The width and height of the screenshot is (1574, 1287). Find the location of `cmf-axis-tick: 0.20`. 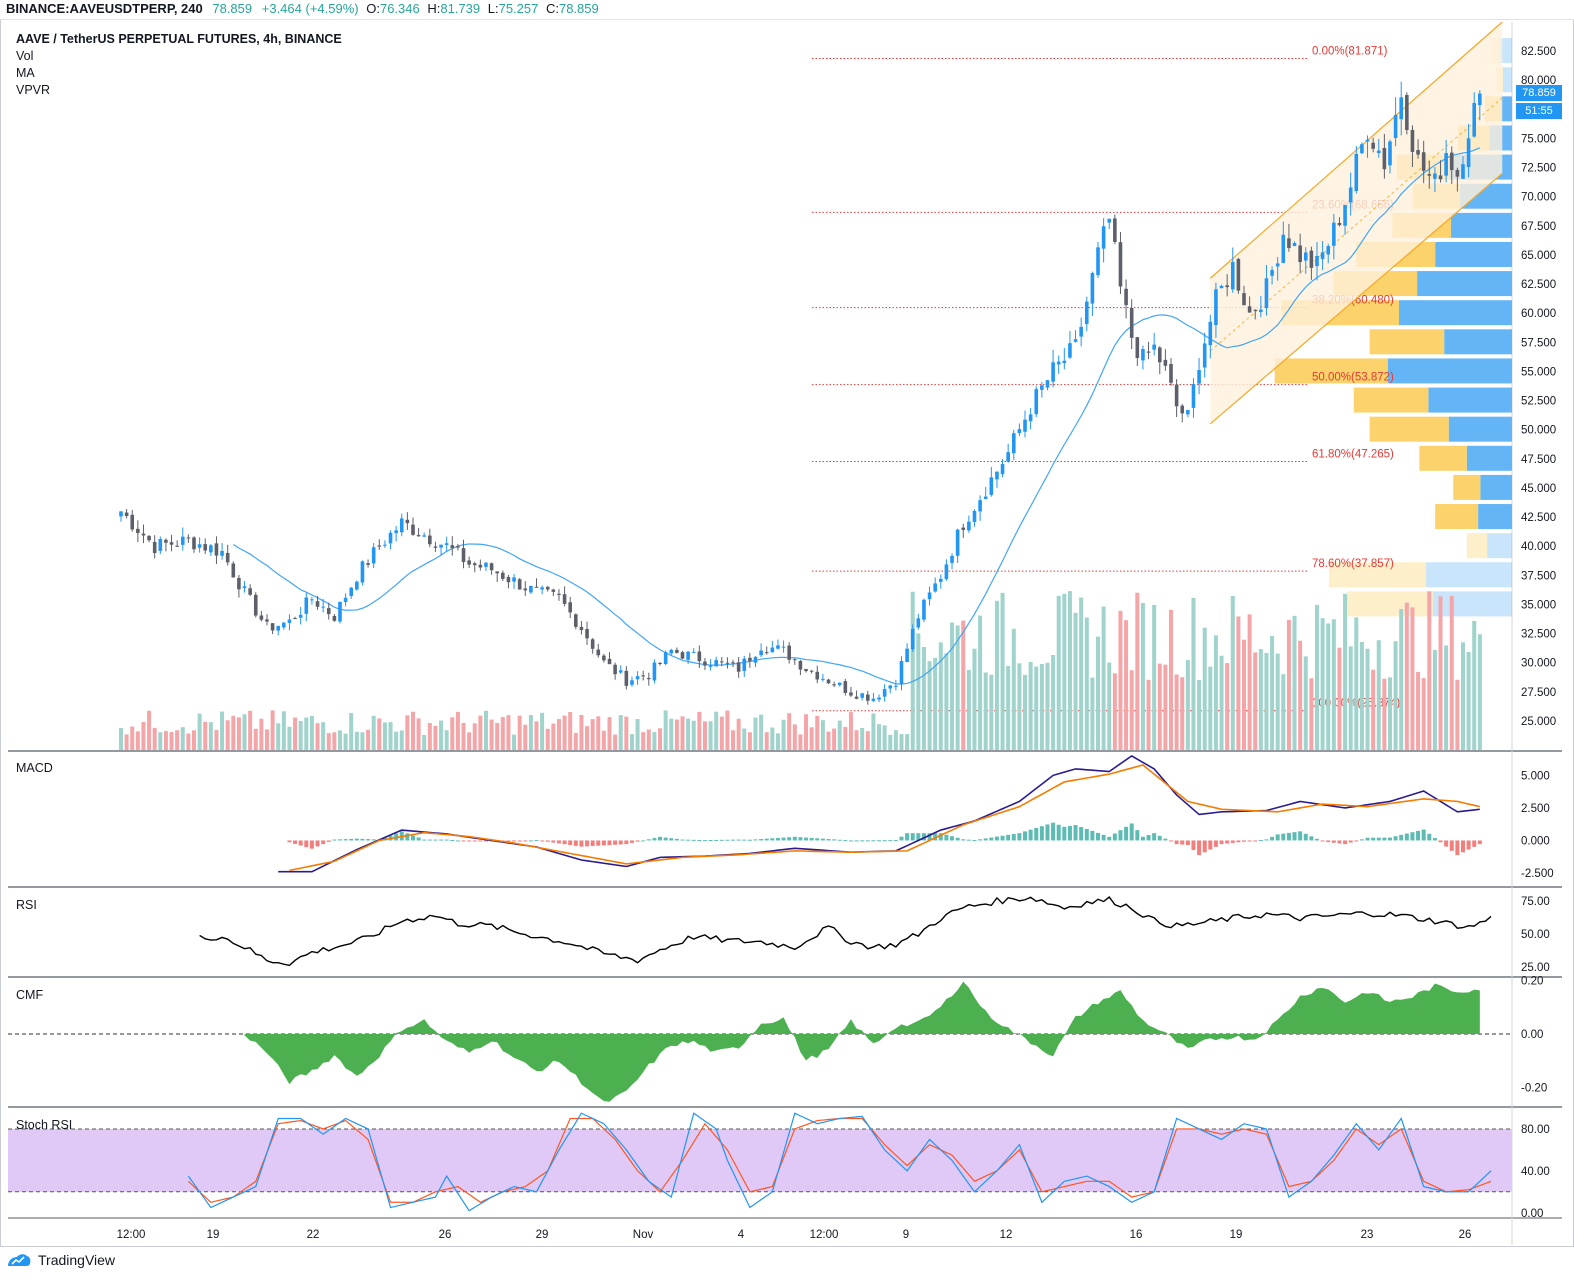

cmf-axis-tick: 0.20 is located at coordinates (1532, 982).